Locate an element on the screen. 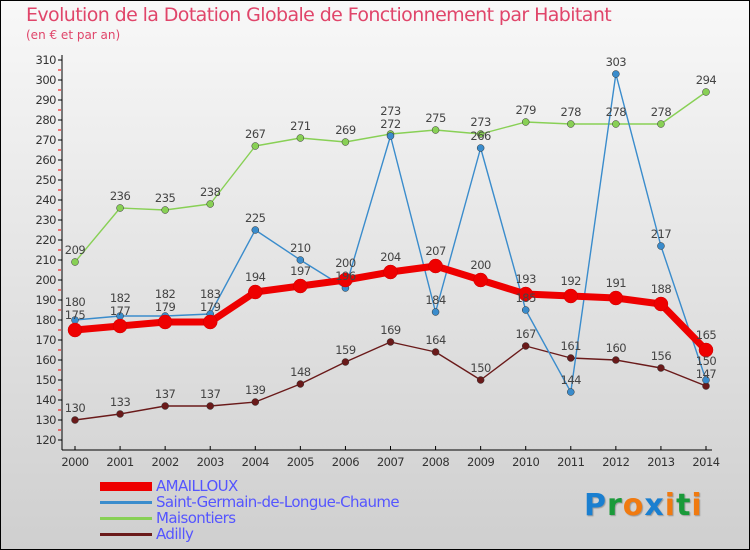 The image size is (750, 550). data-label: 160 is located at coordinates (616, 348).